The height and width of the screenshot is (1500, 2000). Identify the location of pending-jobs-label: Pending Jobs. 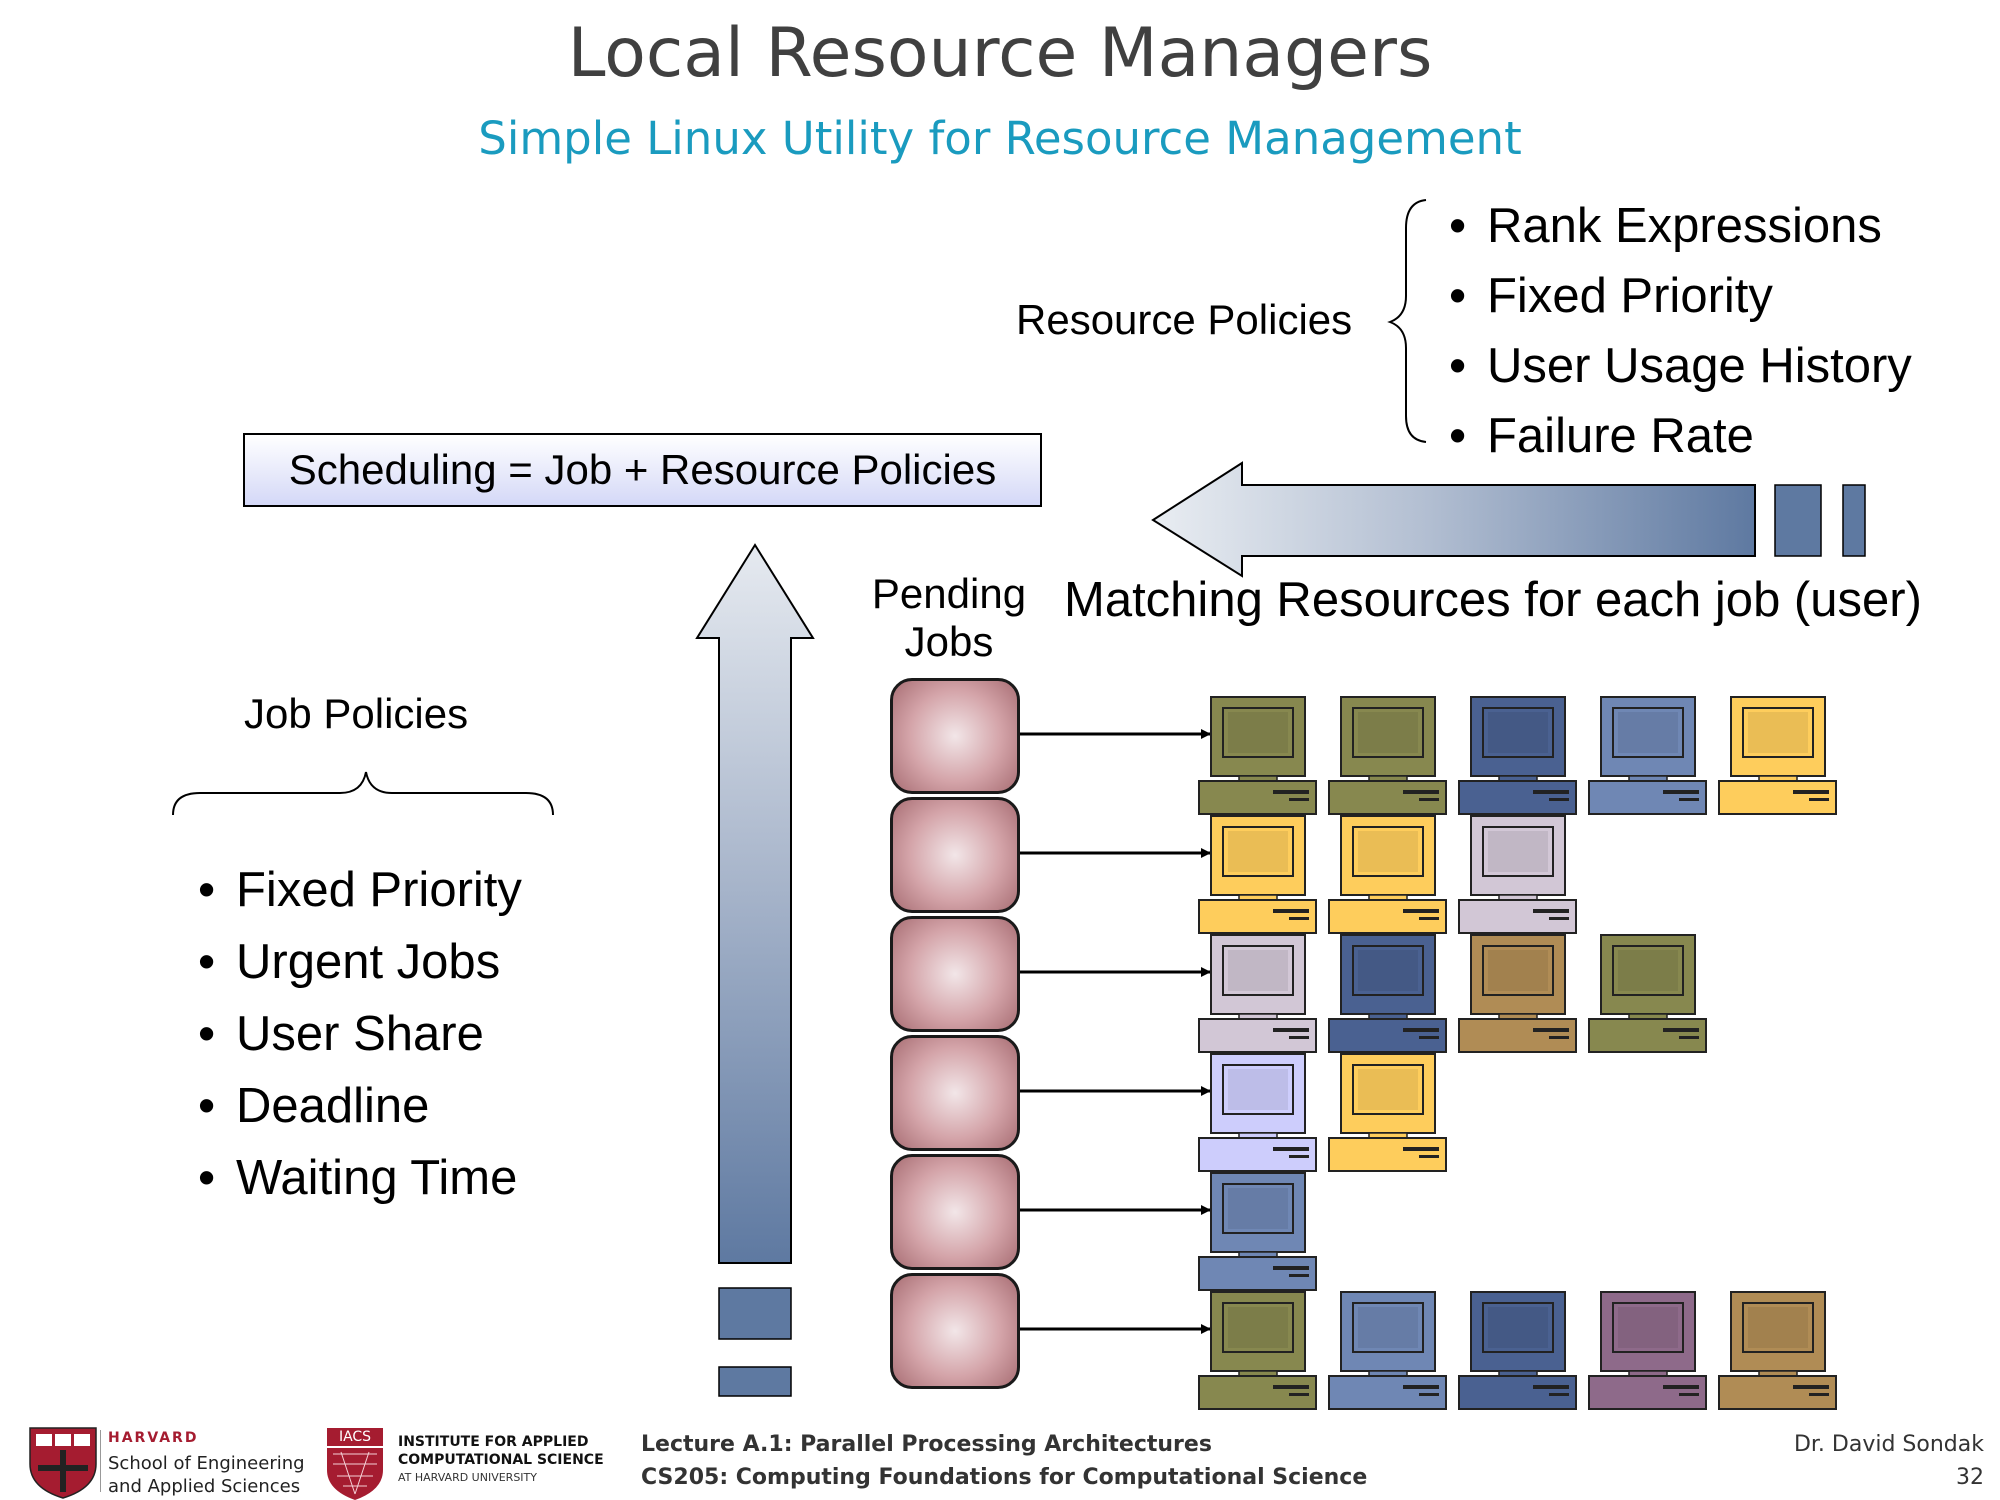
(949, 618).